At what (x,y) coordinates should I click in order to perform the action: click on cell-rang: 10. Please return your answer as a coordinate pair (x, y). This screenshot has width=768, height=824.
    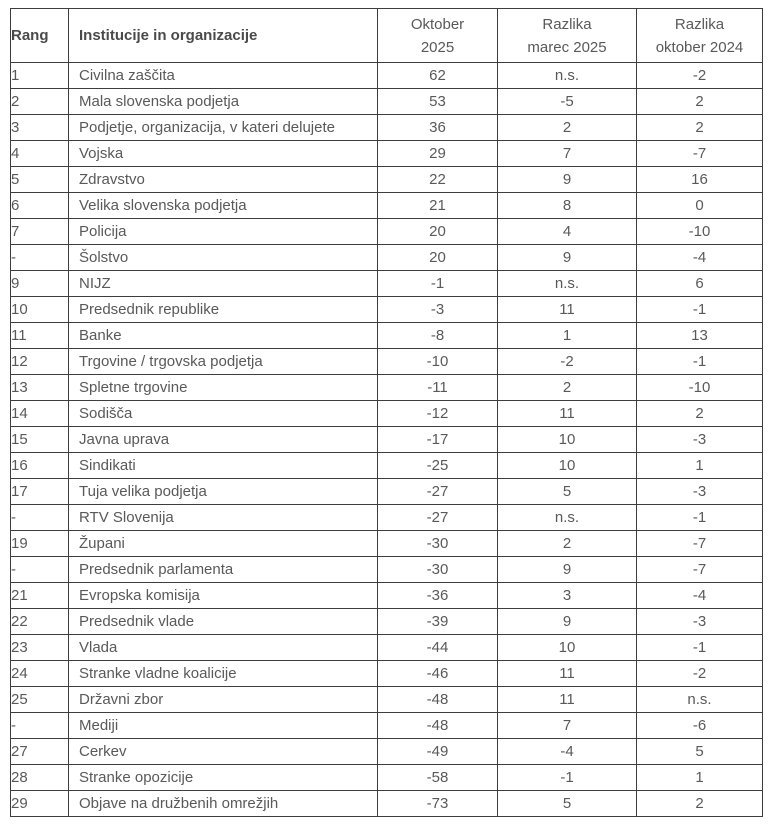
    Looking at the image, I should click on (39, 309).